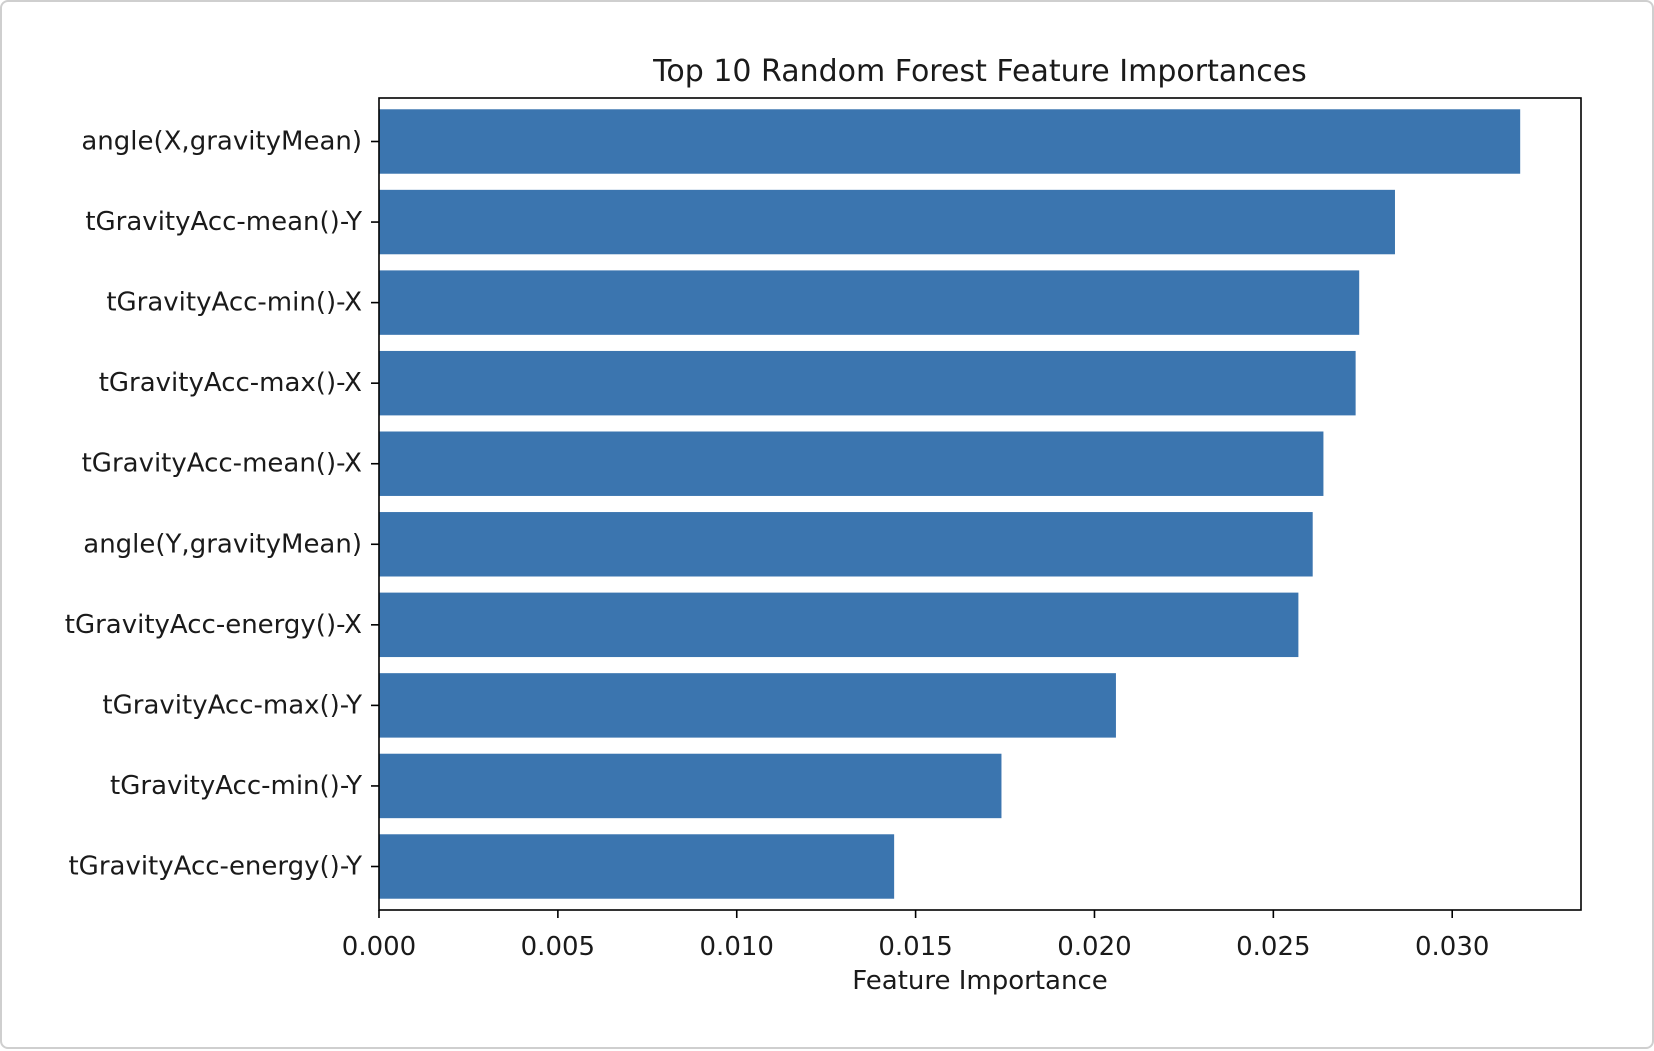 The image size is (1654, 1051). What do you see at coordinates (213, 625) in the screenshot?
I see `y-tick-label: tGravityAcc-energy()-X` at bounding box center [213, 625].